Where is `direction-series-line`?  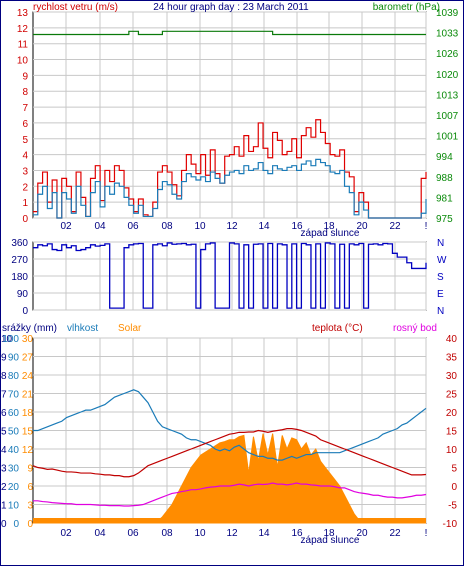
direction-series-line is located at coordinates (230, 275).